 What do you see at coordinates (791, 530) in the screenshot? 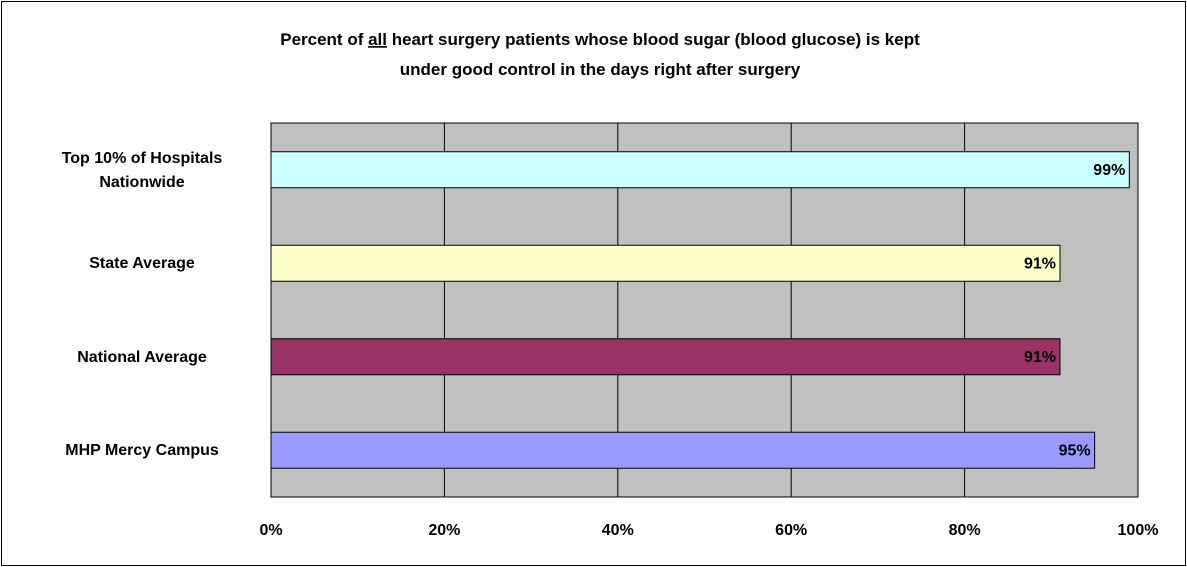
I see `x-tick-label: 60%` at bounding box center [791, 530].